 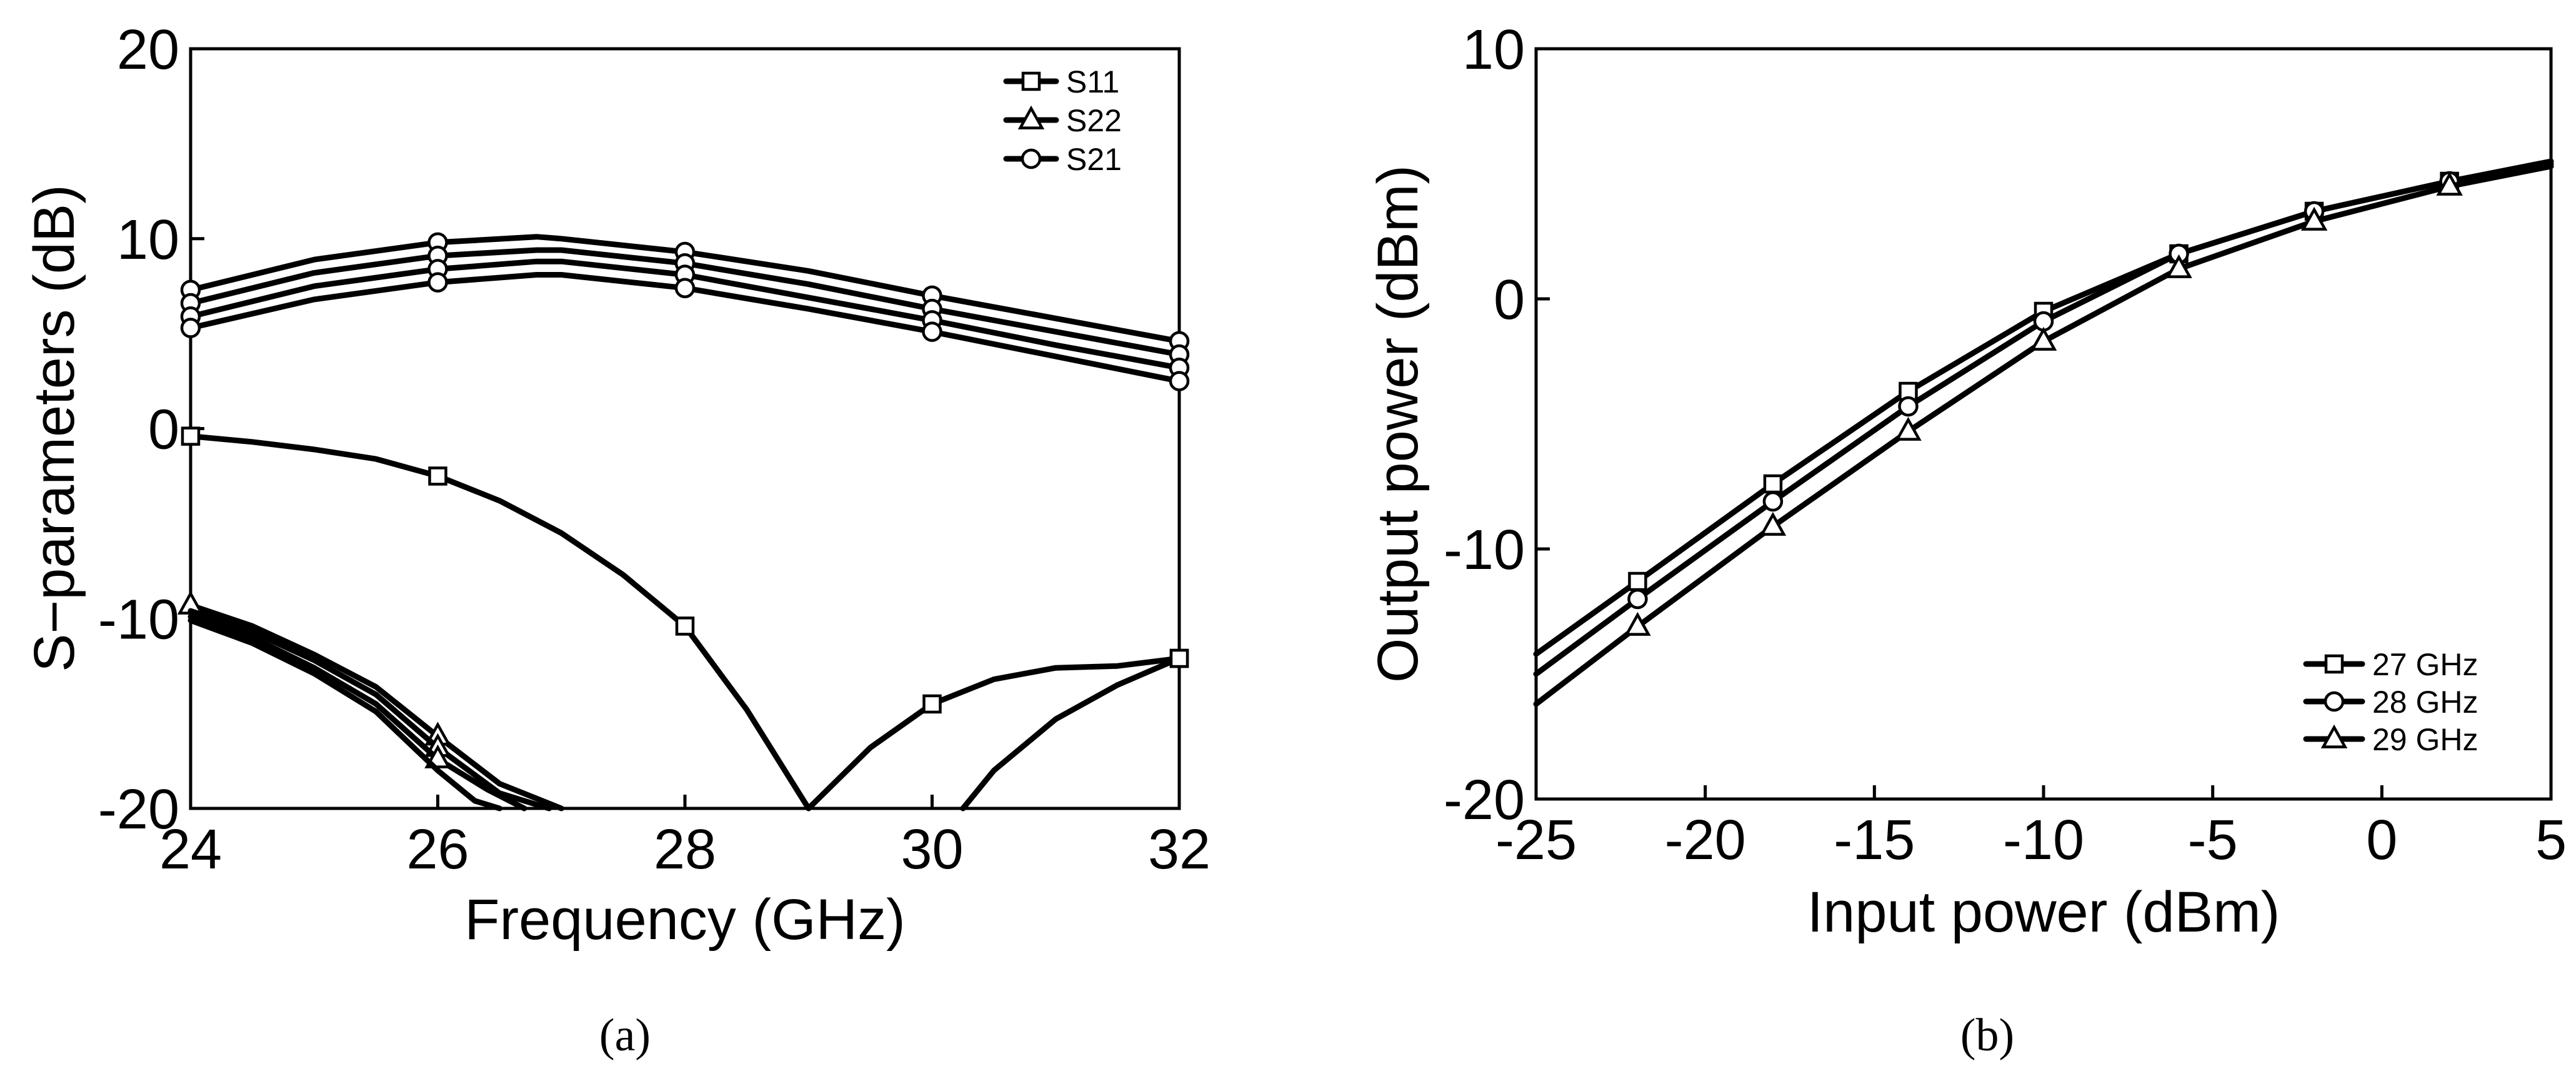 What do you see at coordinates (54, 428) in the screenshot?
I see `chart-a-ylabel: S−parameters (dB)` at bounding box center [54, 428].